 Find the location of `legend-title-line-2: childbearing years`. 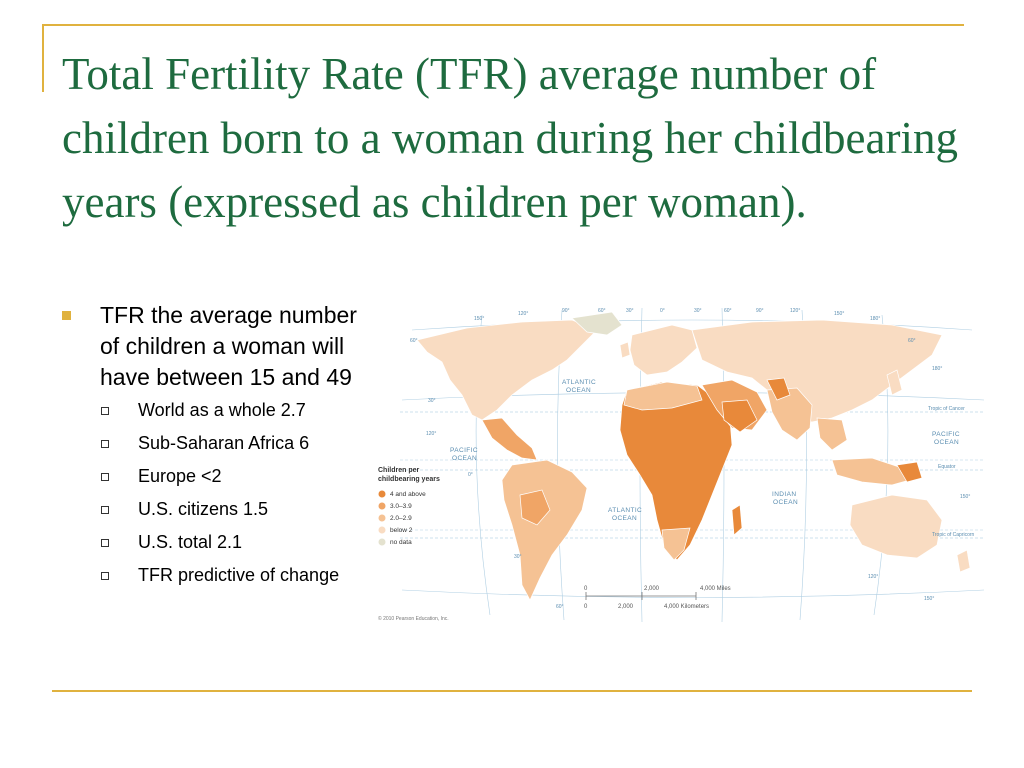

legend-title-line-2: childbearing years is located at coordinates (409, 479).